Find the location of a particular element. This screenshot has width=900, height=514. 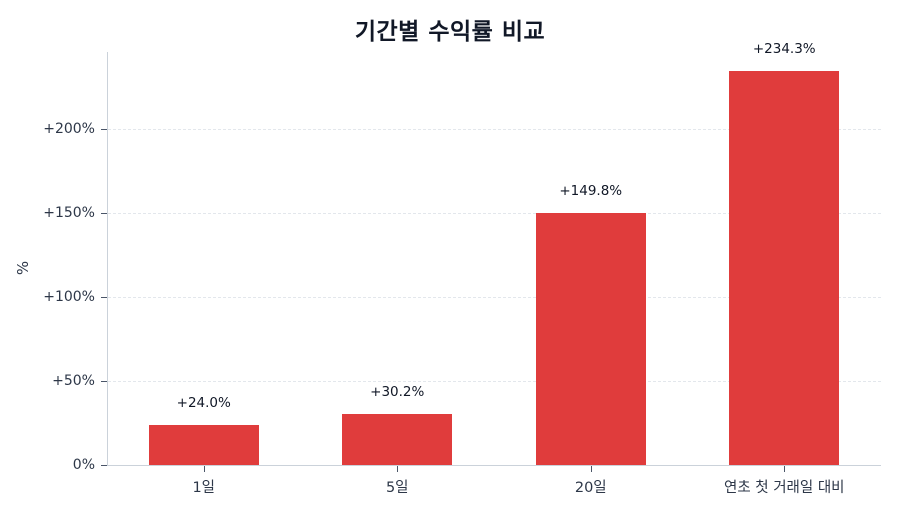

x-tick-label: 20일 is located at coordinates (590, 488).